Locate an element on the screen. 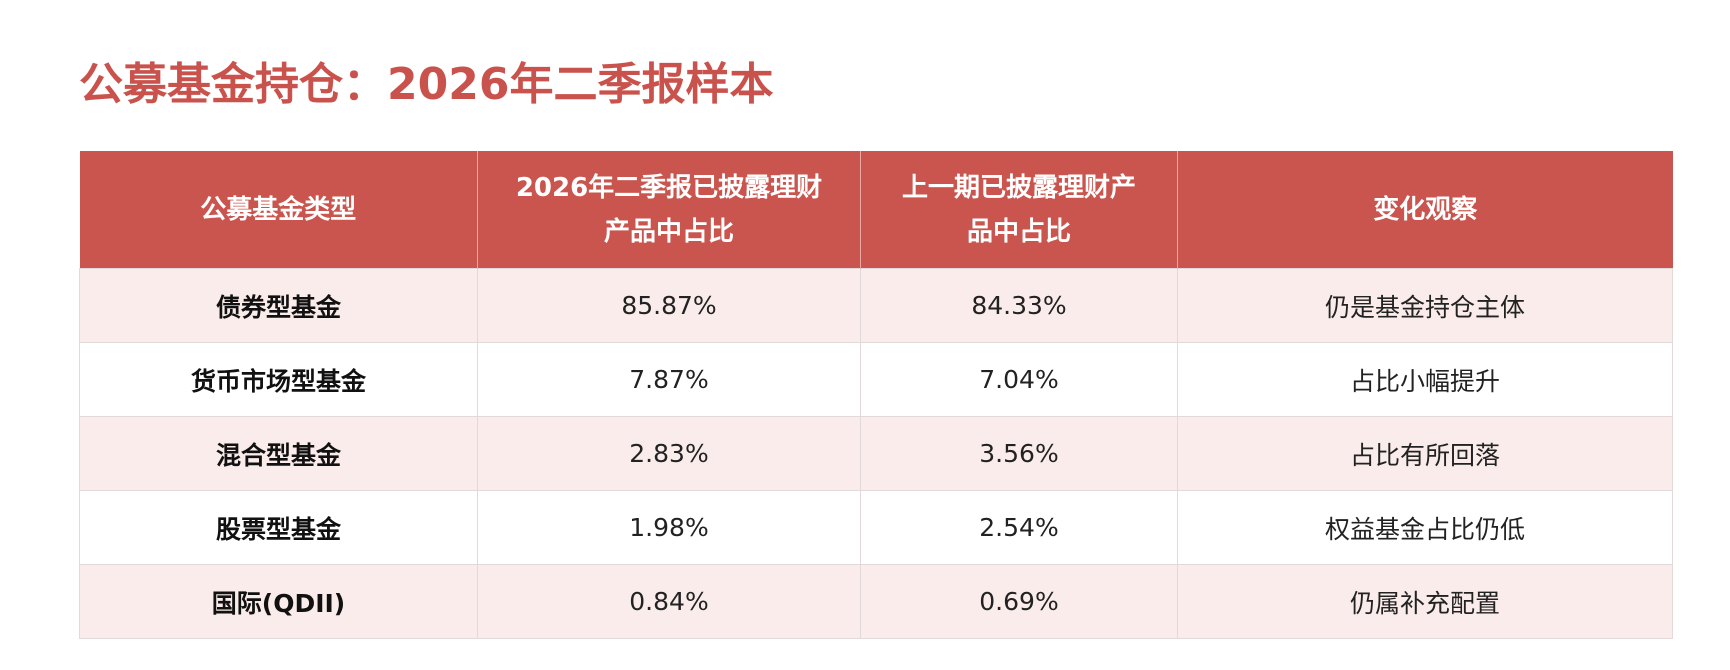 The width and height of the screenshot is (1730, 670). table-row: 股票型基金 1.98% 2.54% 权益基金占比仍低 is located at coordinates (876, 527).